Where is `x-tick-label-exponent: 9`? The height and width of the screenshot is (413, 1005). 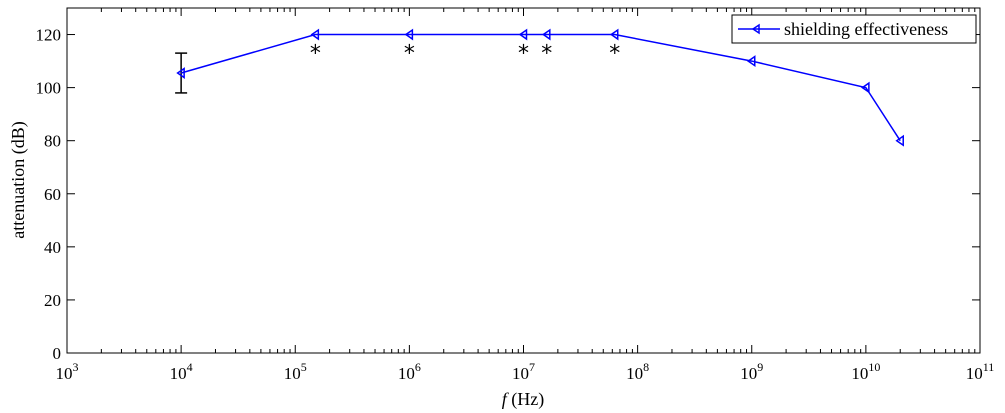
x-tick-label-exponent: 9 is located at coordinates (760, 367).